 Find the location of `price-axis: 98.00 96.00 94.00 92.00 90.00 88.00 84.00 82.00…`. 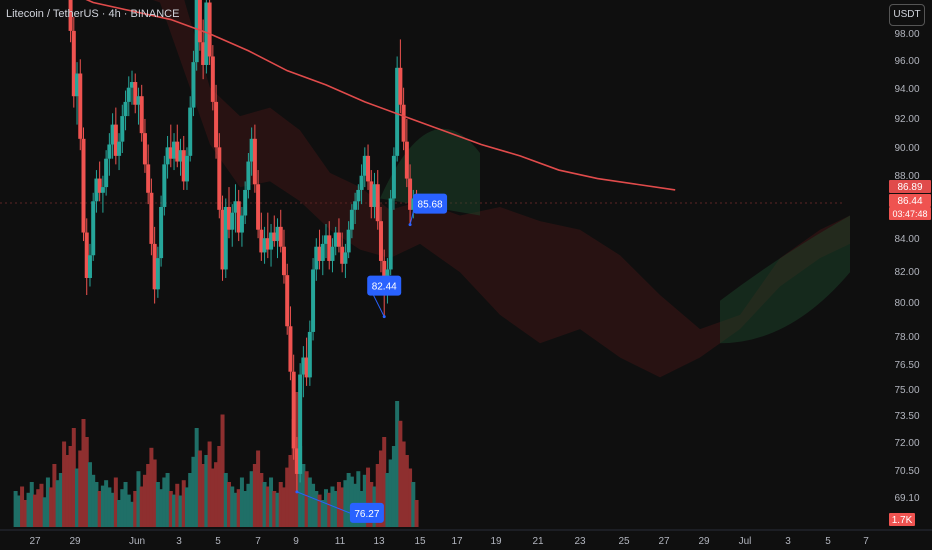

price-axis: 98.00 96.00 94.00 92.00 90.00 88.00 84.00 82.00… is located at coordinates (910, 277).